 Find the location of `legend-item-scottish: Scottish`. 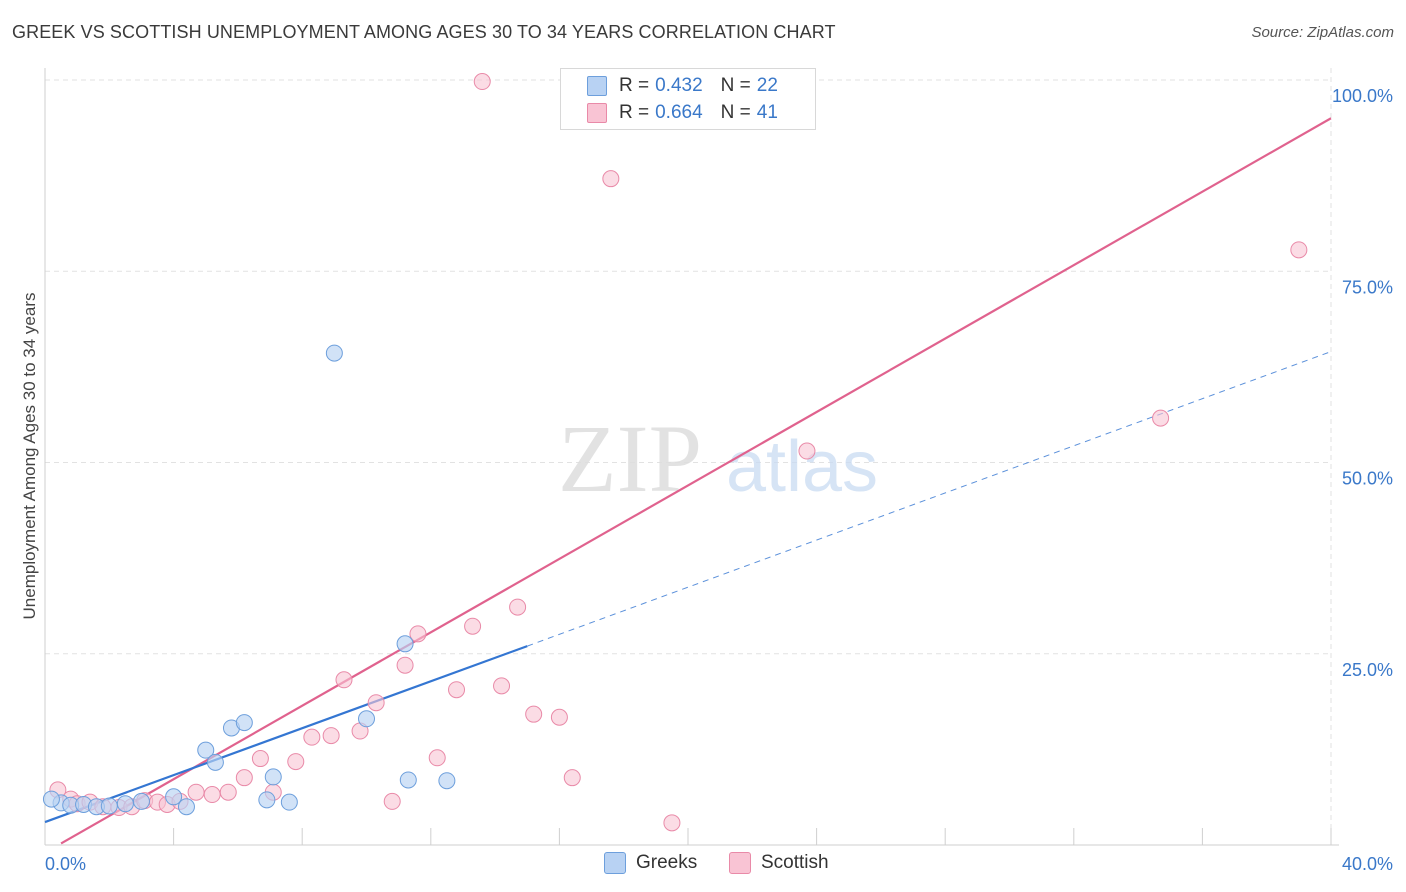

legend-item-scottish: Scottish is located at coordinates (779, 863).